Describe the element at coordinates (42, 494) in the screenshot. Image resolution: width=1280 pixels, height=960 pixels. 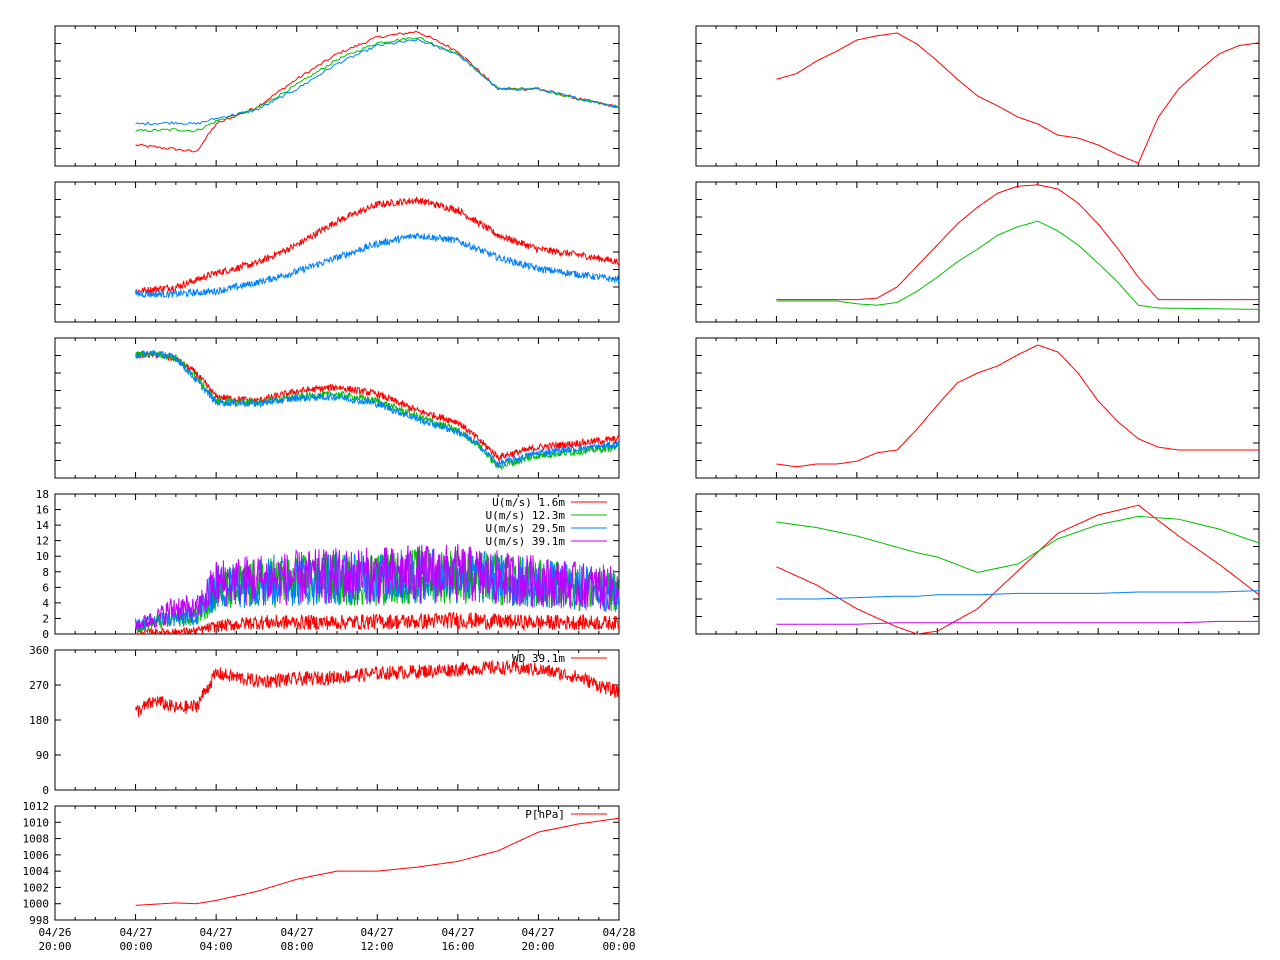
I see `y-tick-label: 18` at that location.